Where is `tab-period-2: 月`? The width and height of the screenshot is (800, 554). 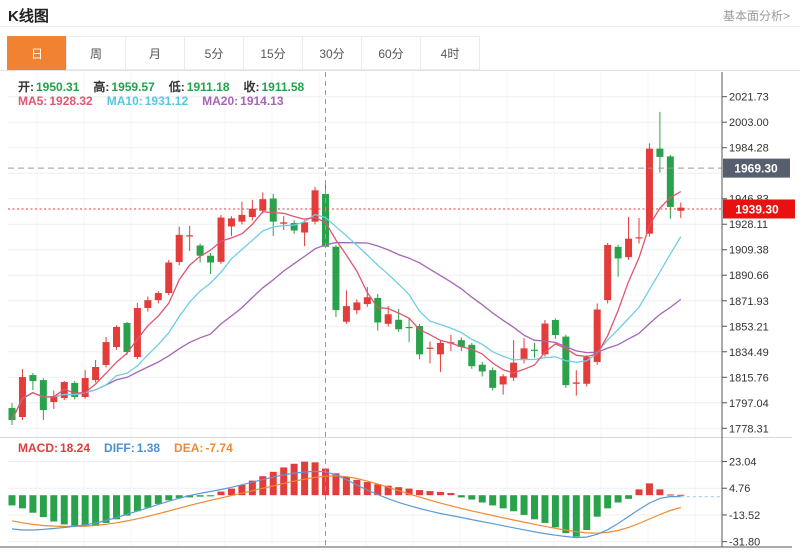
tab-period-2: 月 is located at coordinates (155, 53).